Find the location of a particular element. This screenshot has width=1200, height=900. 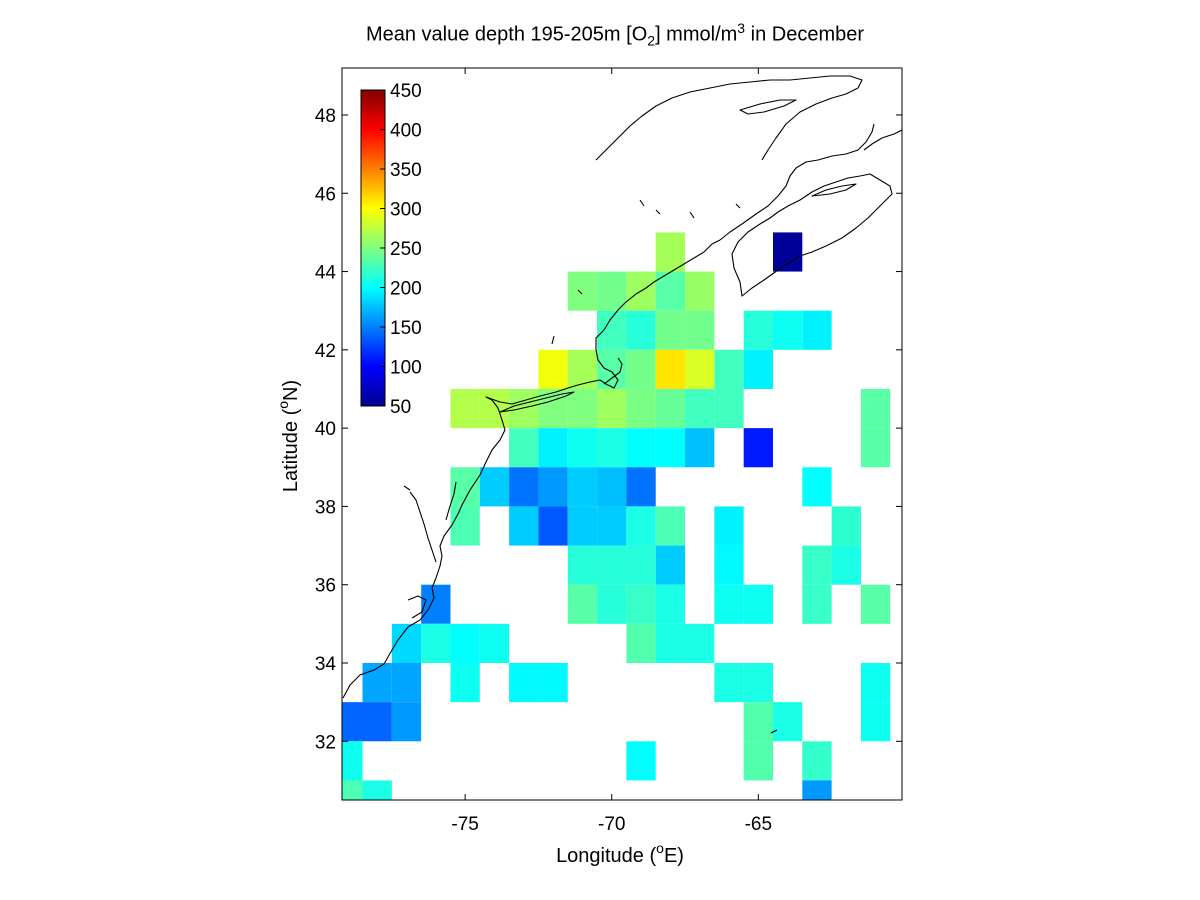

y-tick-label: 38 is located at coordinates (325, 507).